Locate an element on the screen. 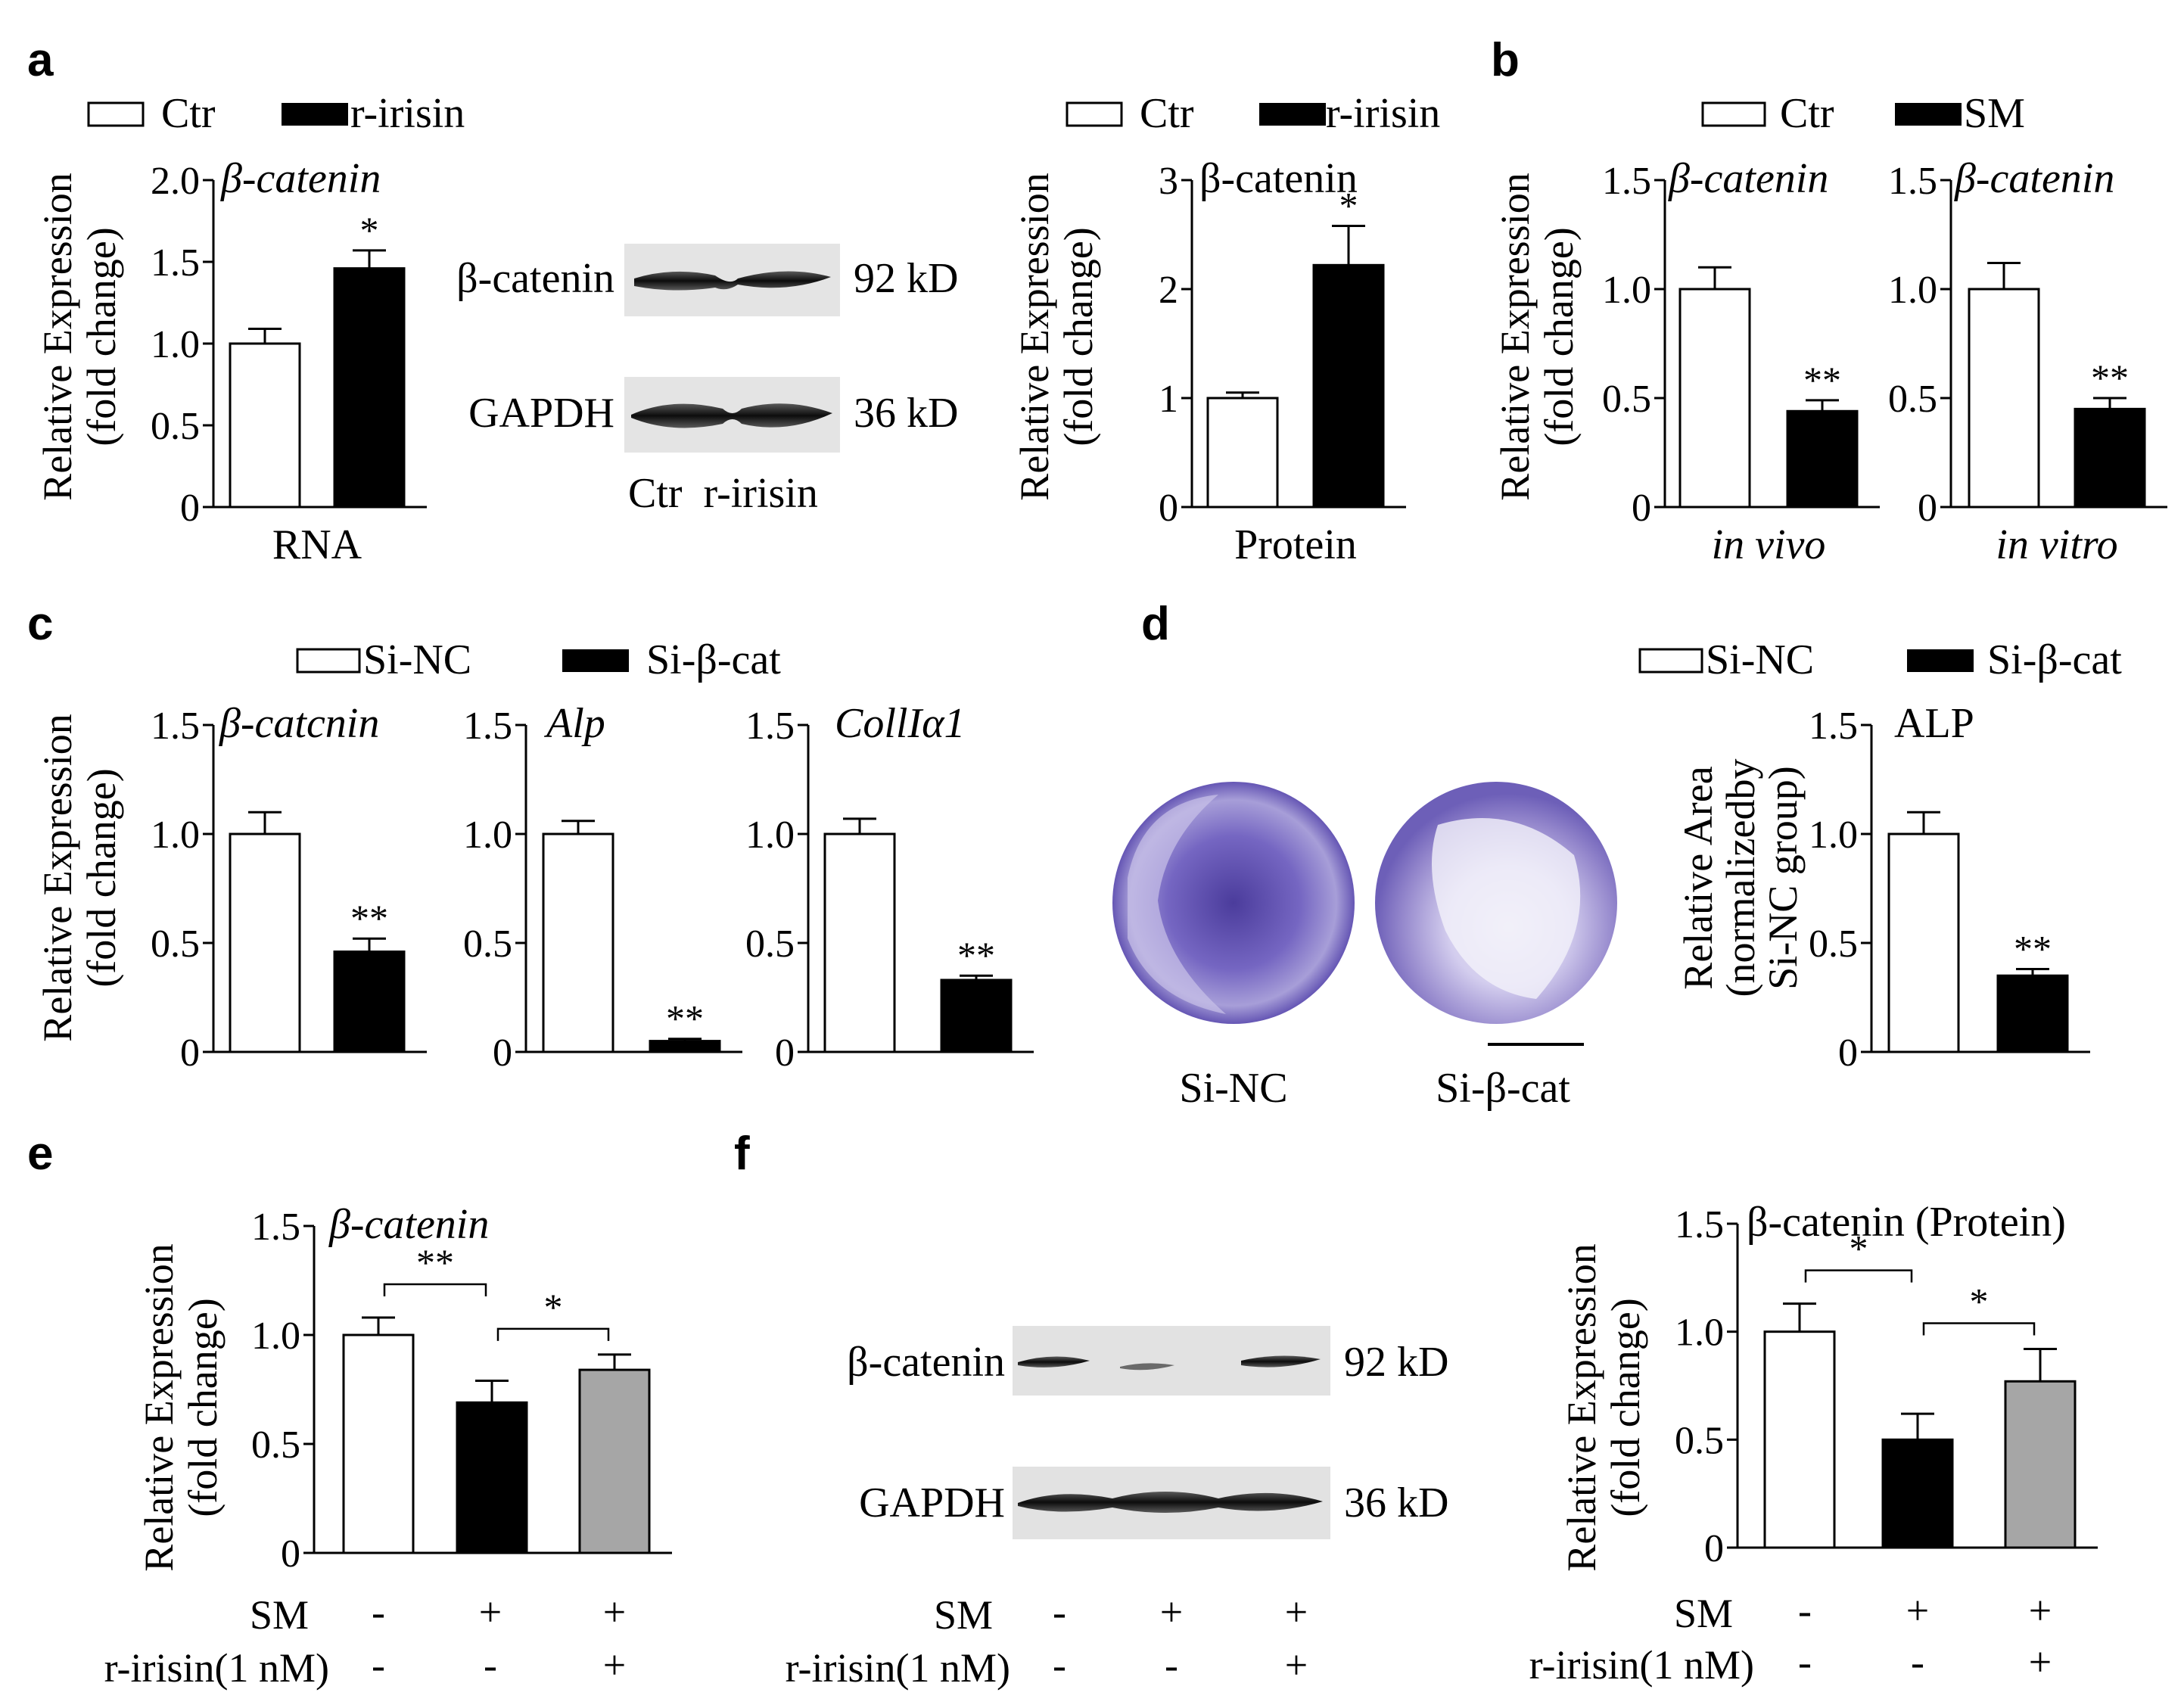  chart-a_rna: 0 0.5 1.0 1.5 2.0 β-catenin RNA * is located at coordinates (289, 361).